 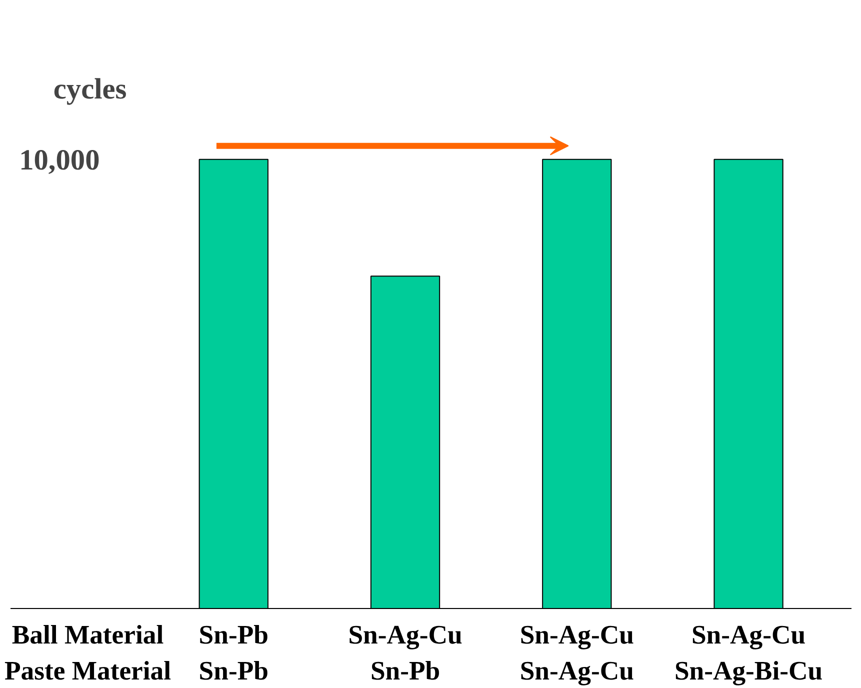 I want to click on x-tick-label: Sn-Ag-Cu Sn-Ag-Cu, so click(x=577, y=653).